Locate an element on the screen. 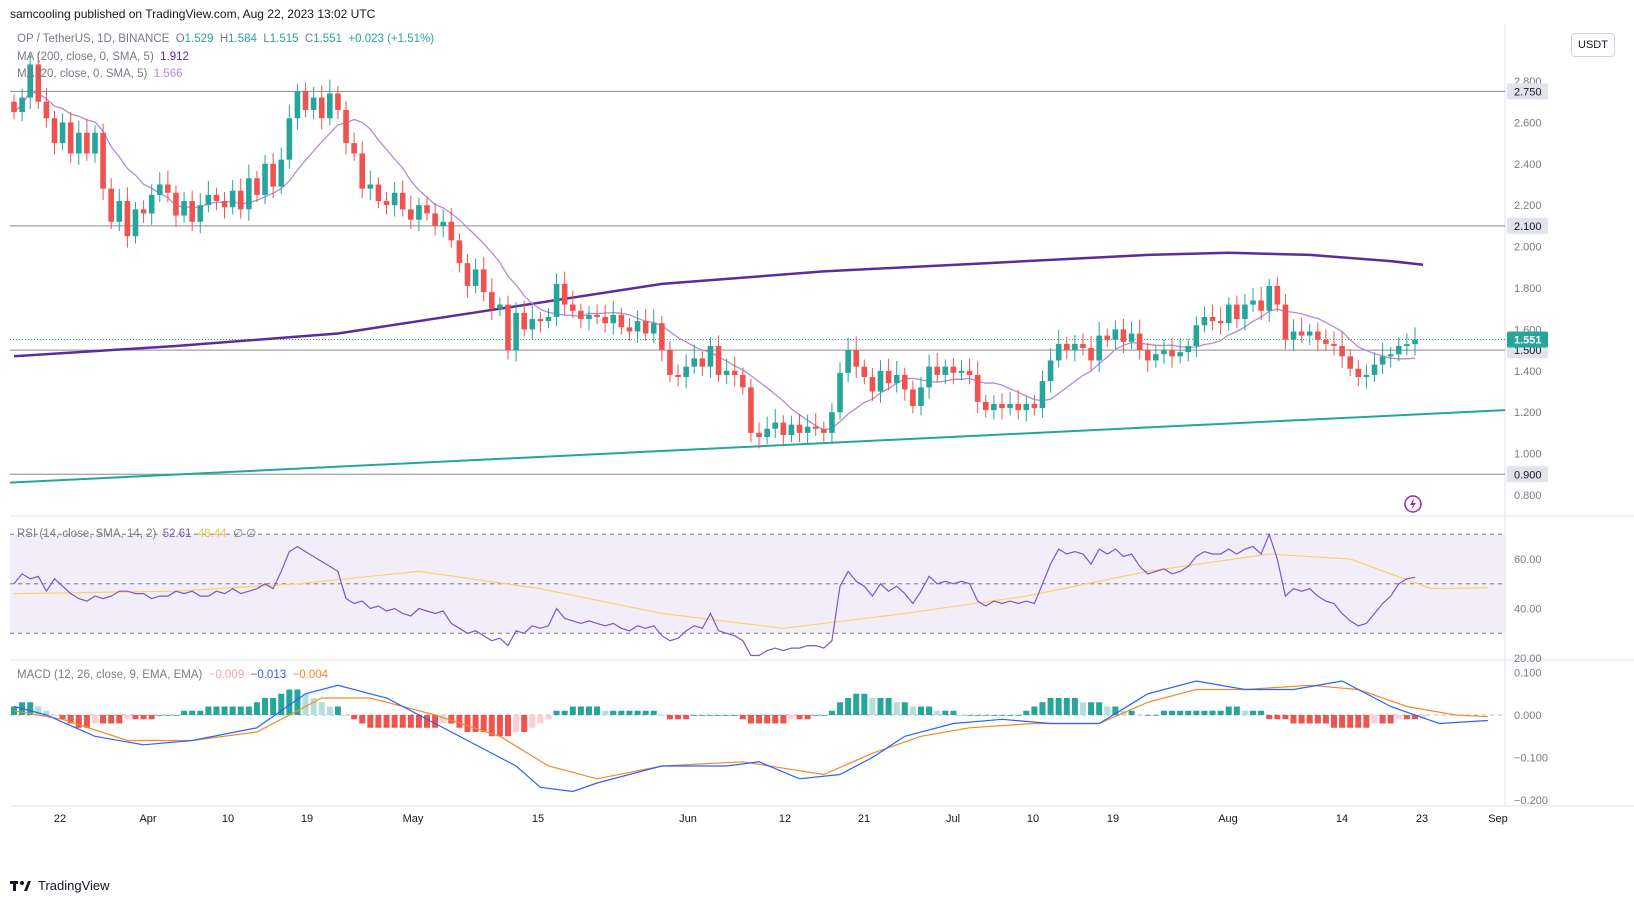  symbol-label: OP / TetherUS, 1D, BINANCE is located at coordinates (93, 39).